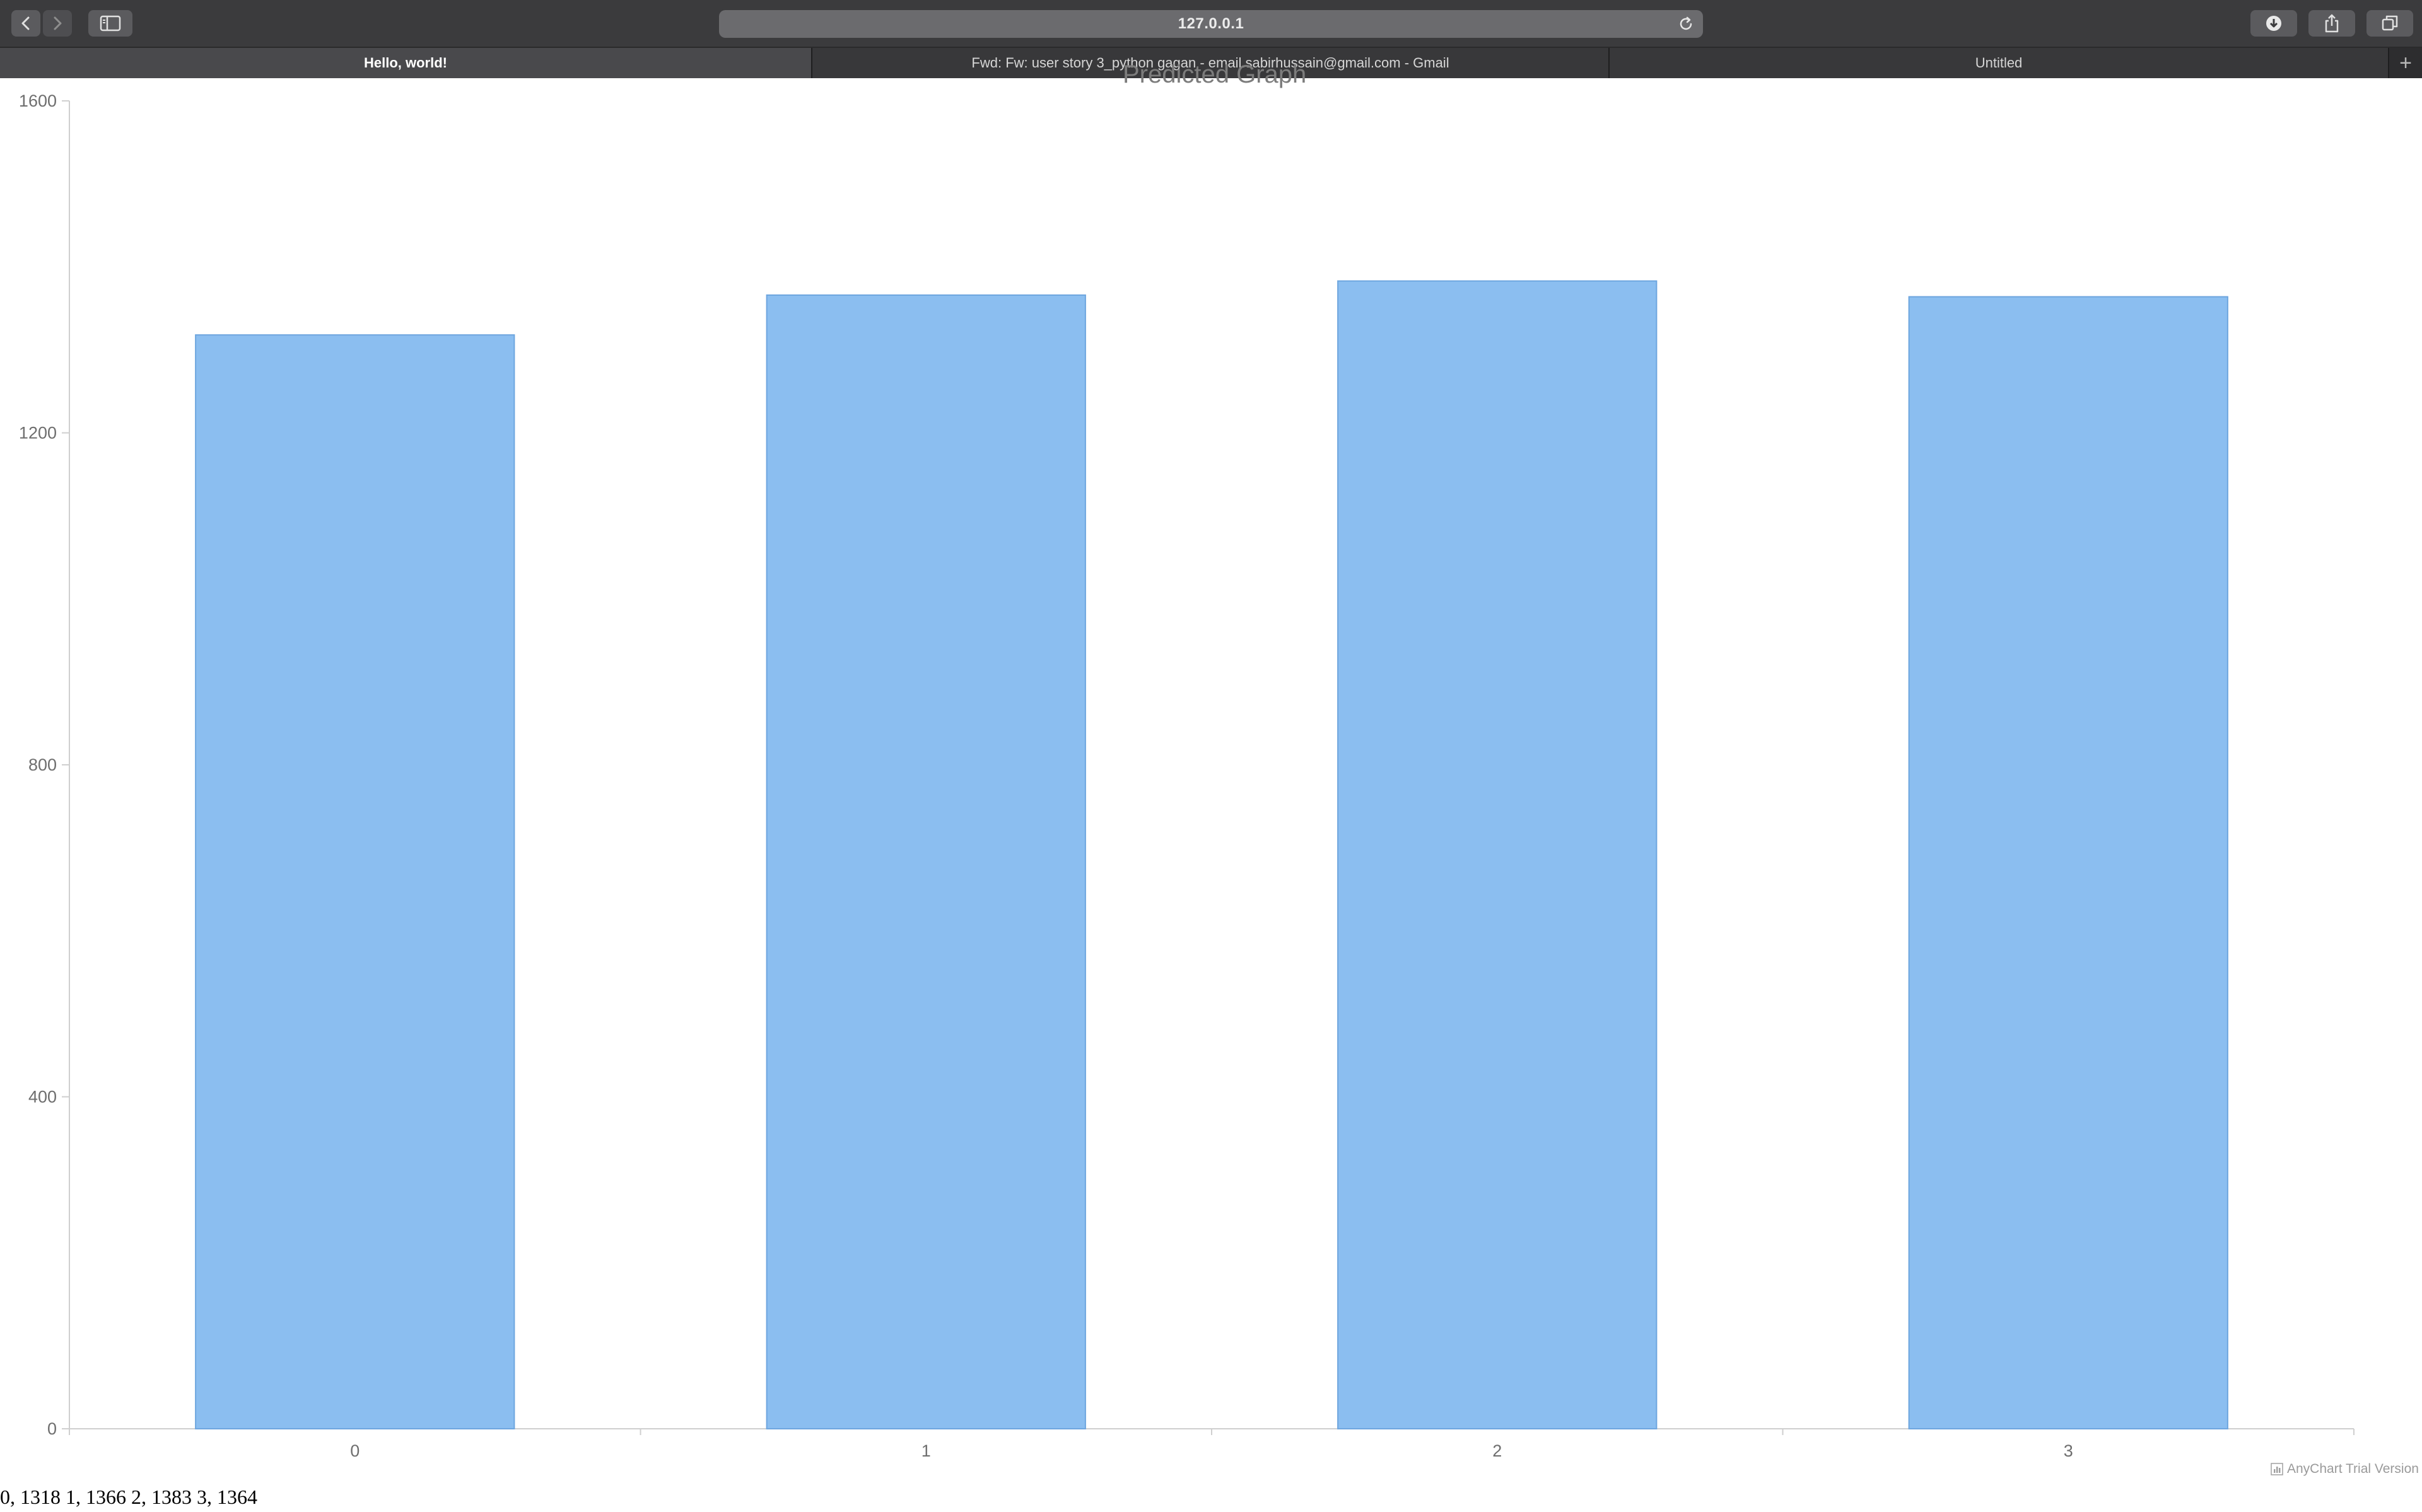 This screenshot has height=1512, width=2422. Describe the element at coordinates (128, 1497) in the screenshot. I see `prediction-output: 0, 1318 1, 1366 2, 1383 3, 1364` at that location.